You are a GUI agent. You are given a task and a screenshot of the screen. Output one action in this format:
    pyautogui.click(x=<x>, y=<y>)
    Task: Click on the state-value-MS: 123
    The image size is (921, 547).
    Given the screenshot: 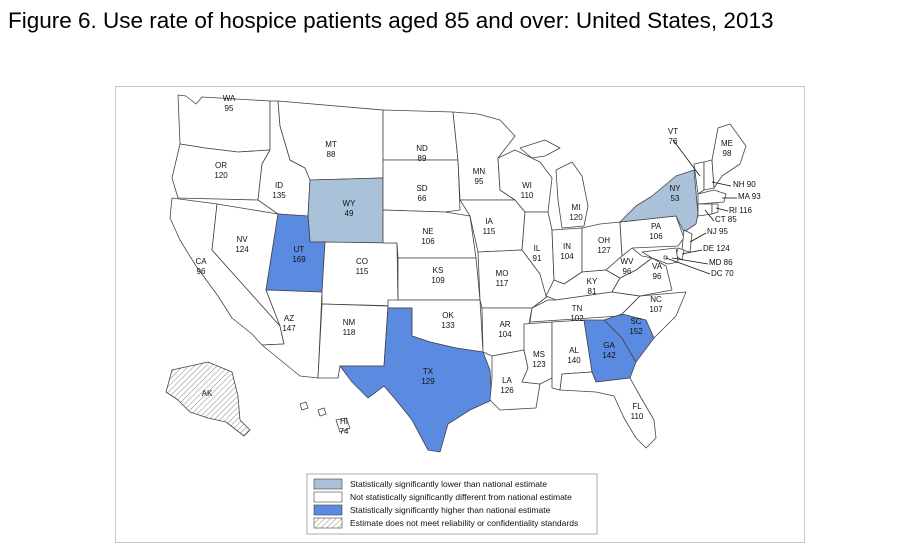 What is the action you would take?
    pyautogui.click(x=539, y=364)
    